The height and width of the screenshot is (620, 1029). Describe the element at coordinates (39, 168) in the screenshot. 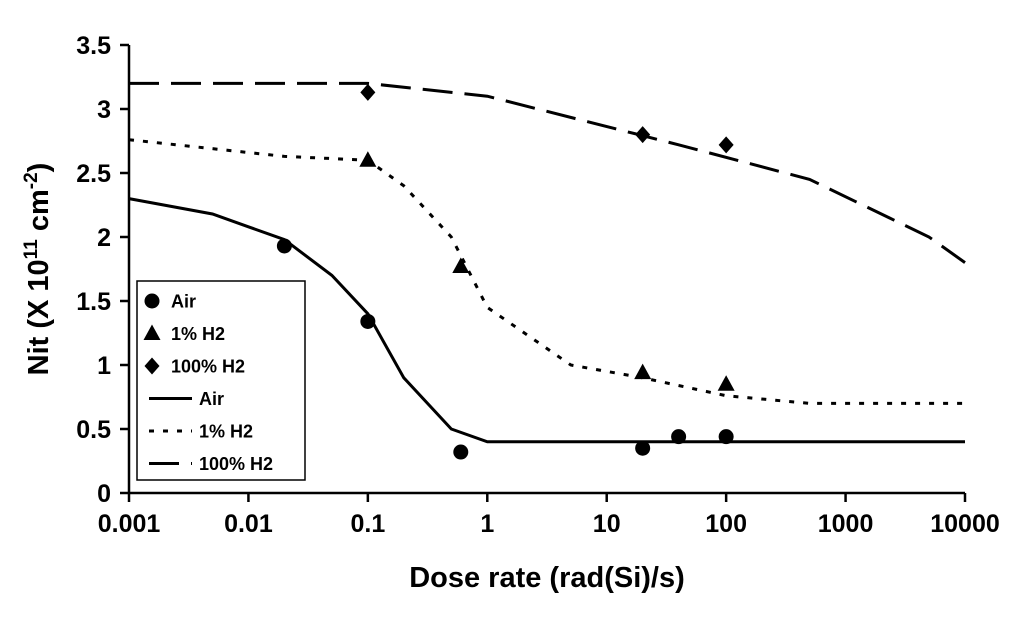

I see `y-axis-title-end: )` at that location.